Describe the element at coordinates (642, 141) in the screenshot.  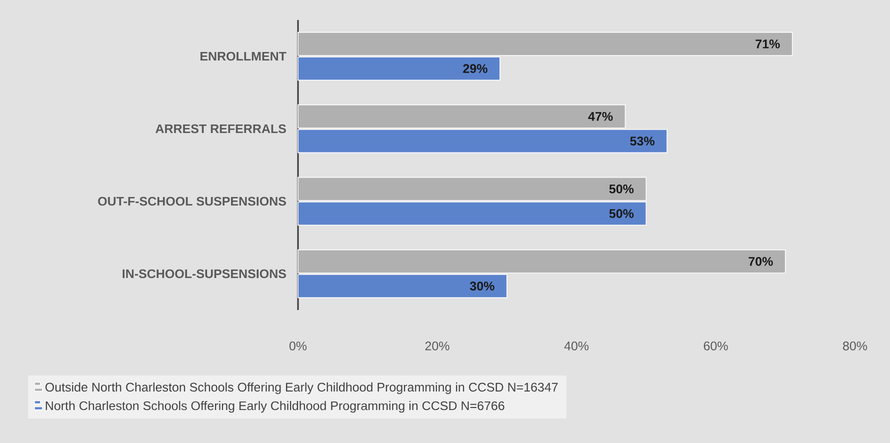
I see `data-label: 53%` at that location.